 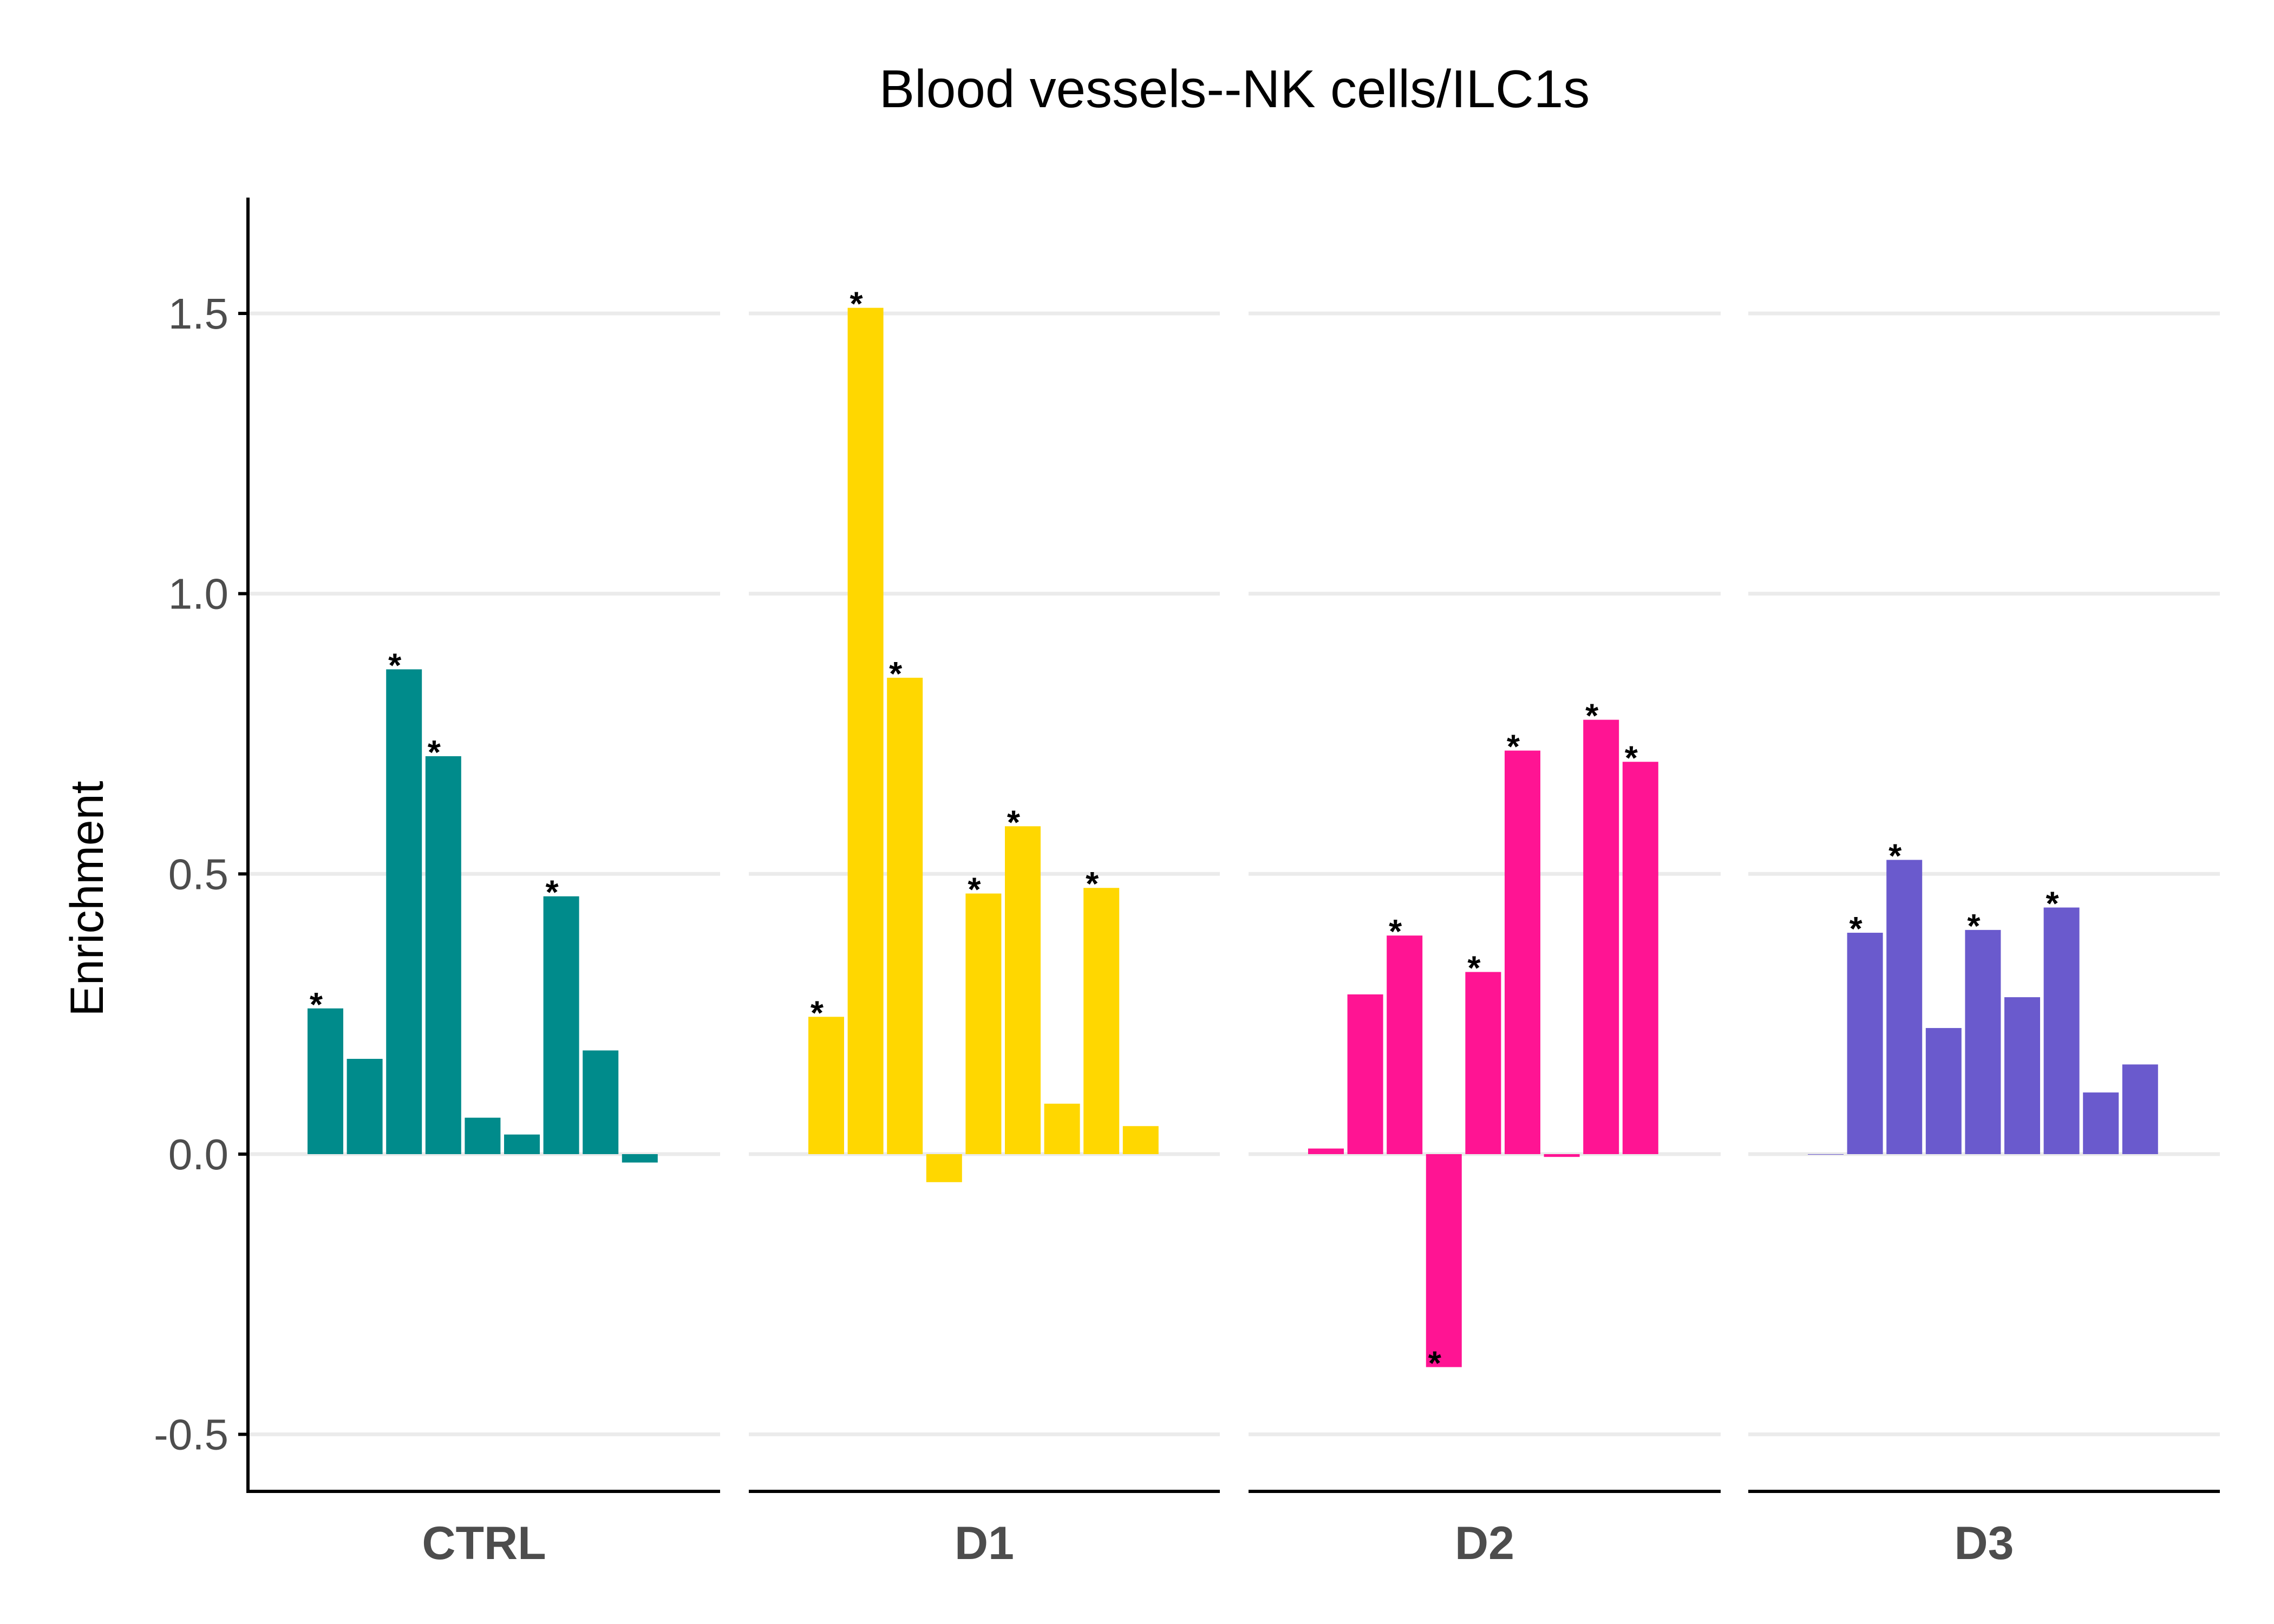 I want to click on chart-title: Blood vessels--NK cells/ILC1s, so click(x=1234, y=89).